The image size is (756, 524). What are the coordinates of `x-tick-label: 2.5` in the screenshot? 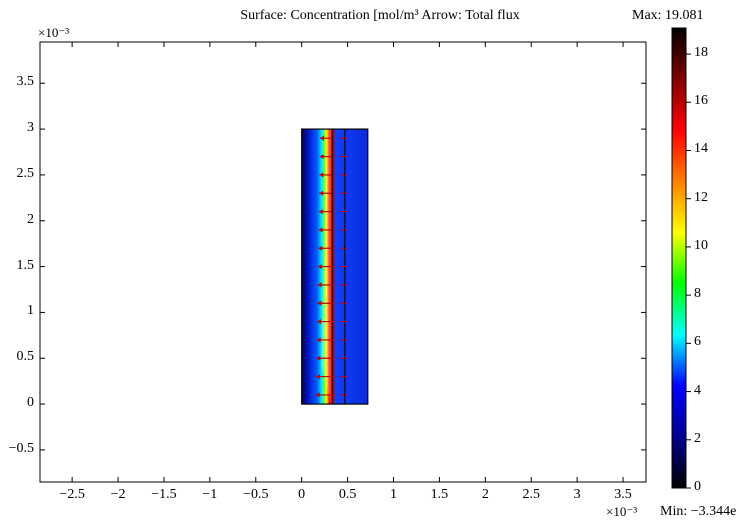 It's located at (531, 494).